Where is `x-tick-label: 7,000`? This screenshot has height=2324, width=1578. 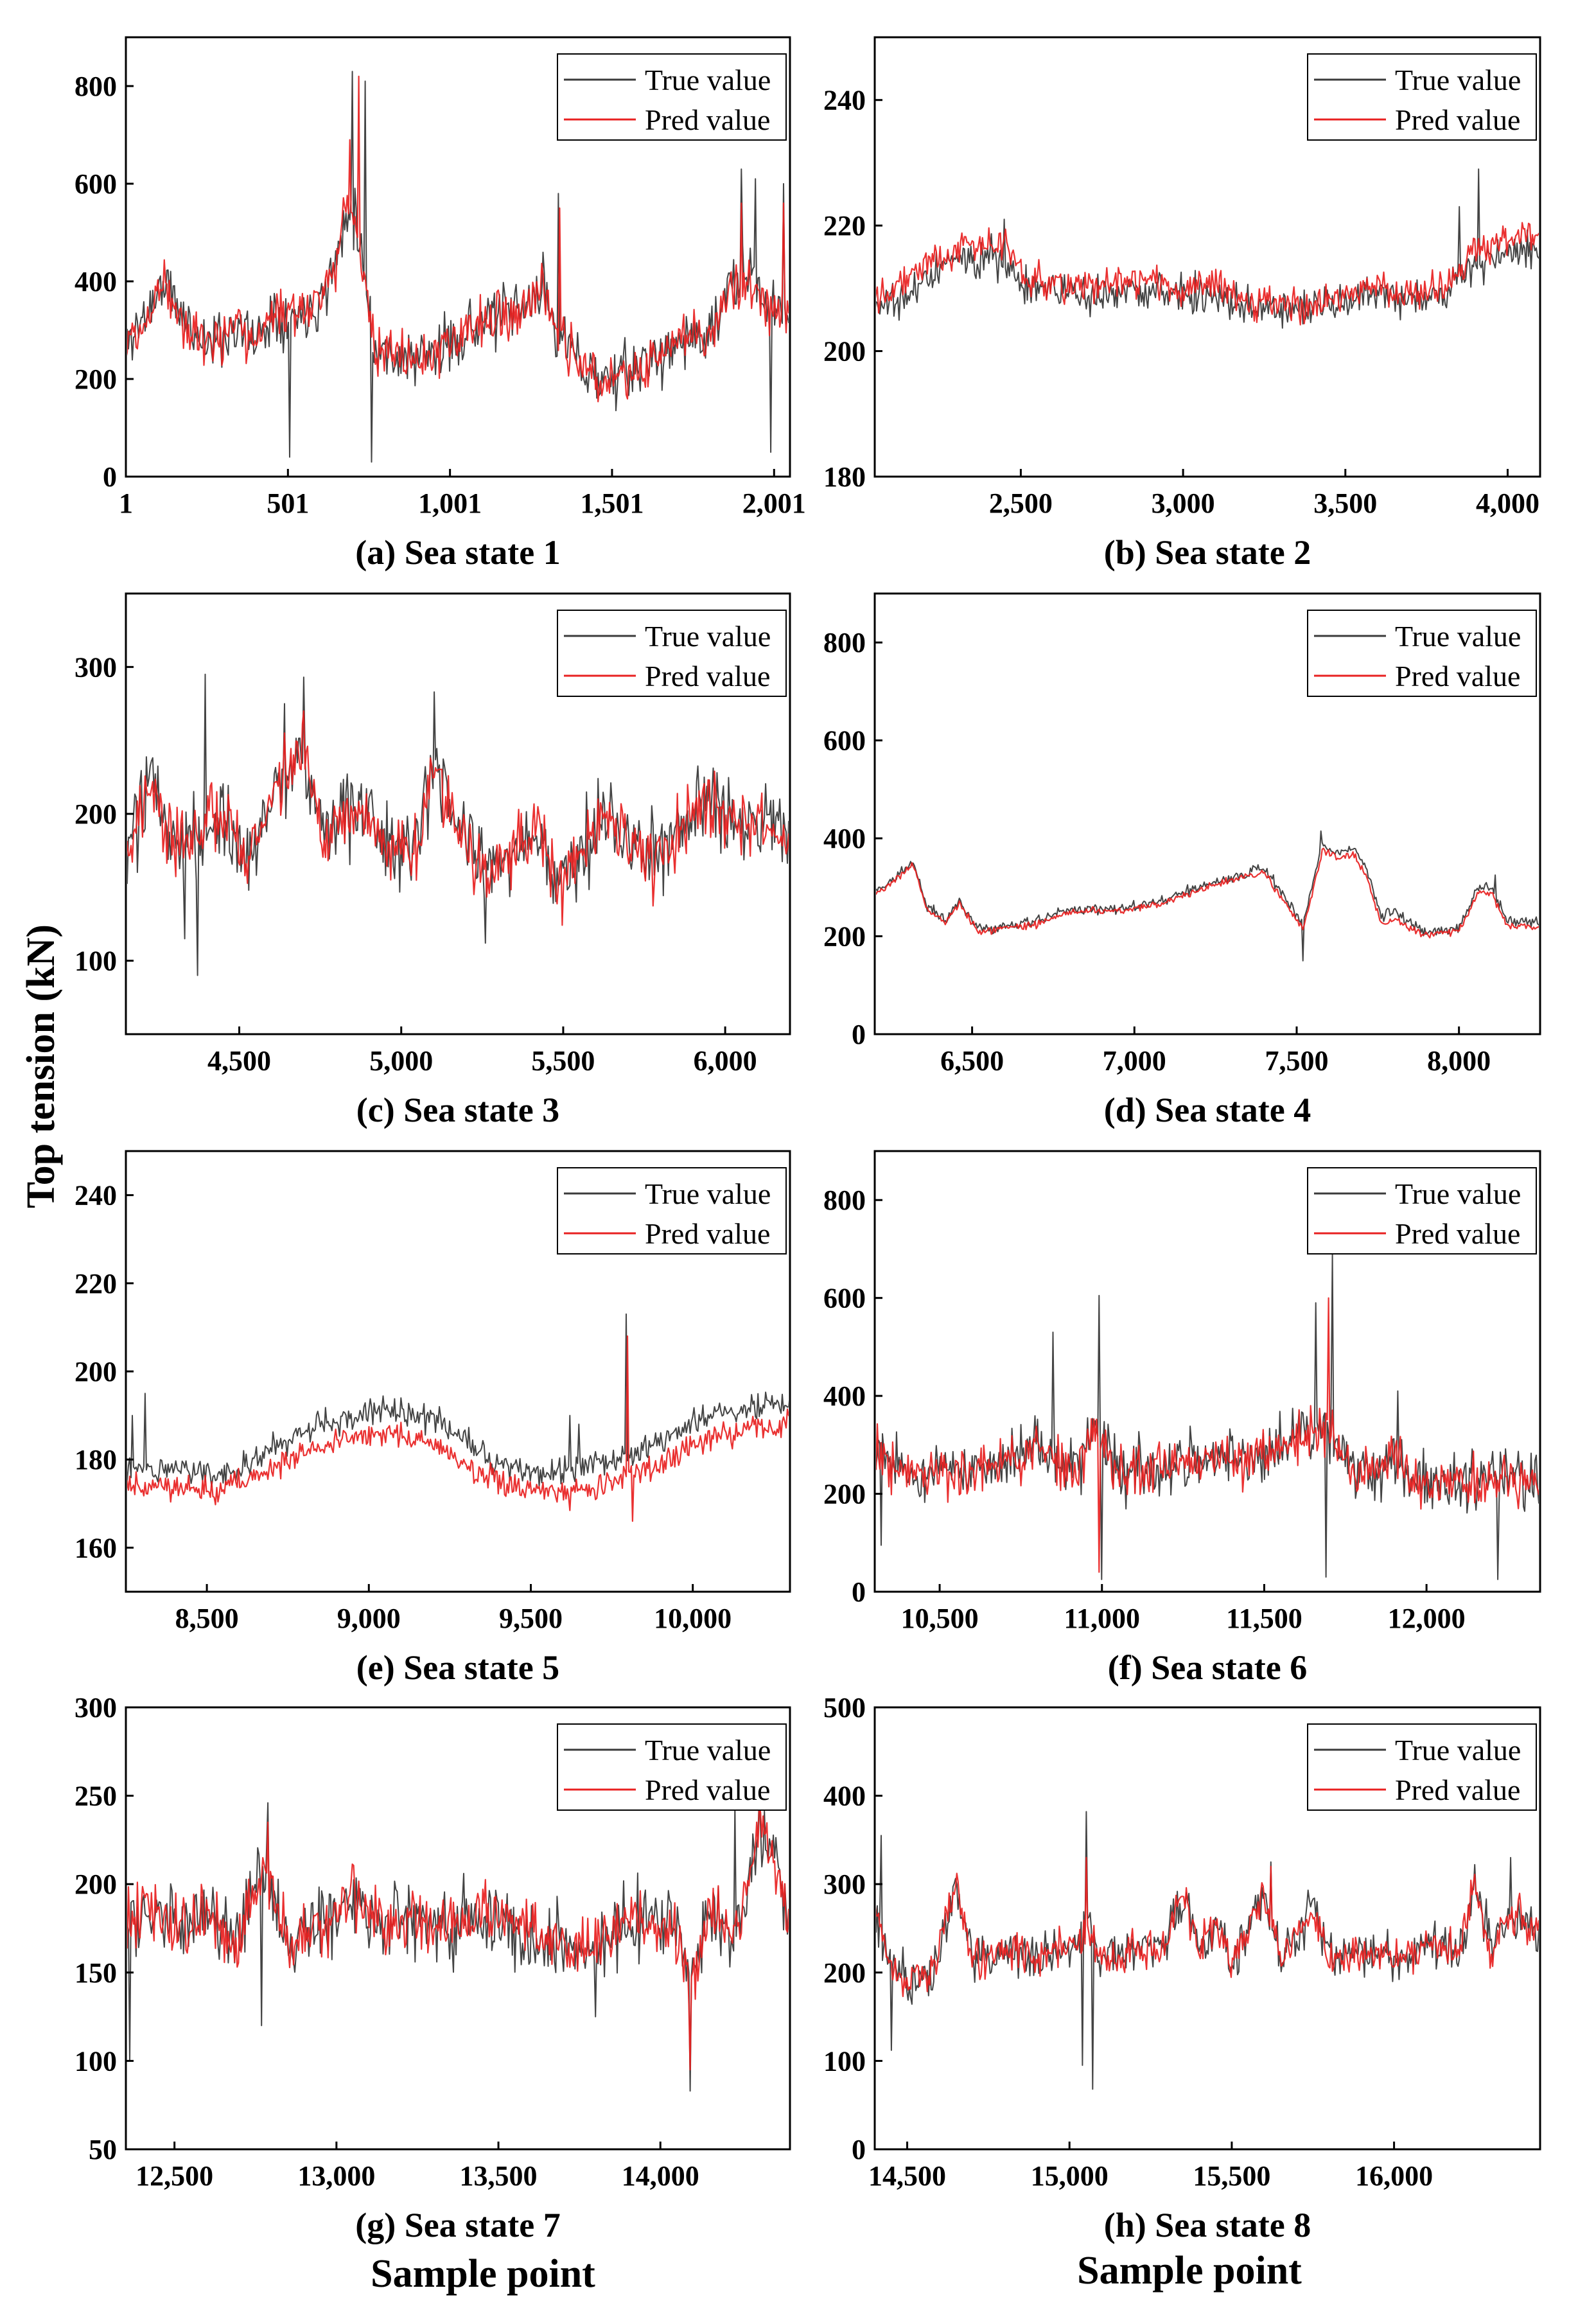 x-tick-label: 7,000 is located at coordinates (1134, 1061).